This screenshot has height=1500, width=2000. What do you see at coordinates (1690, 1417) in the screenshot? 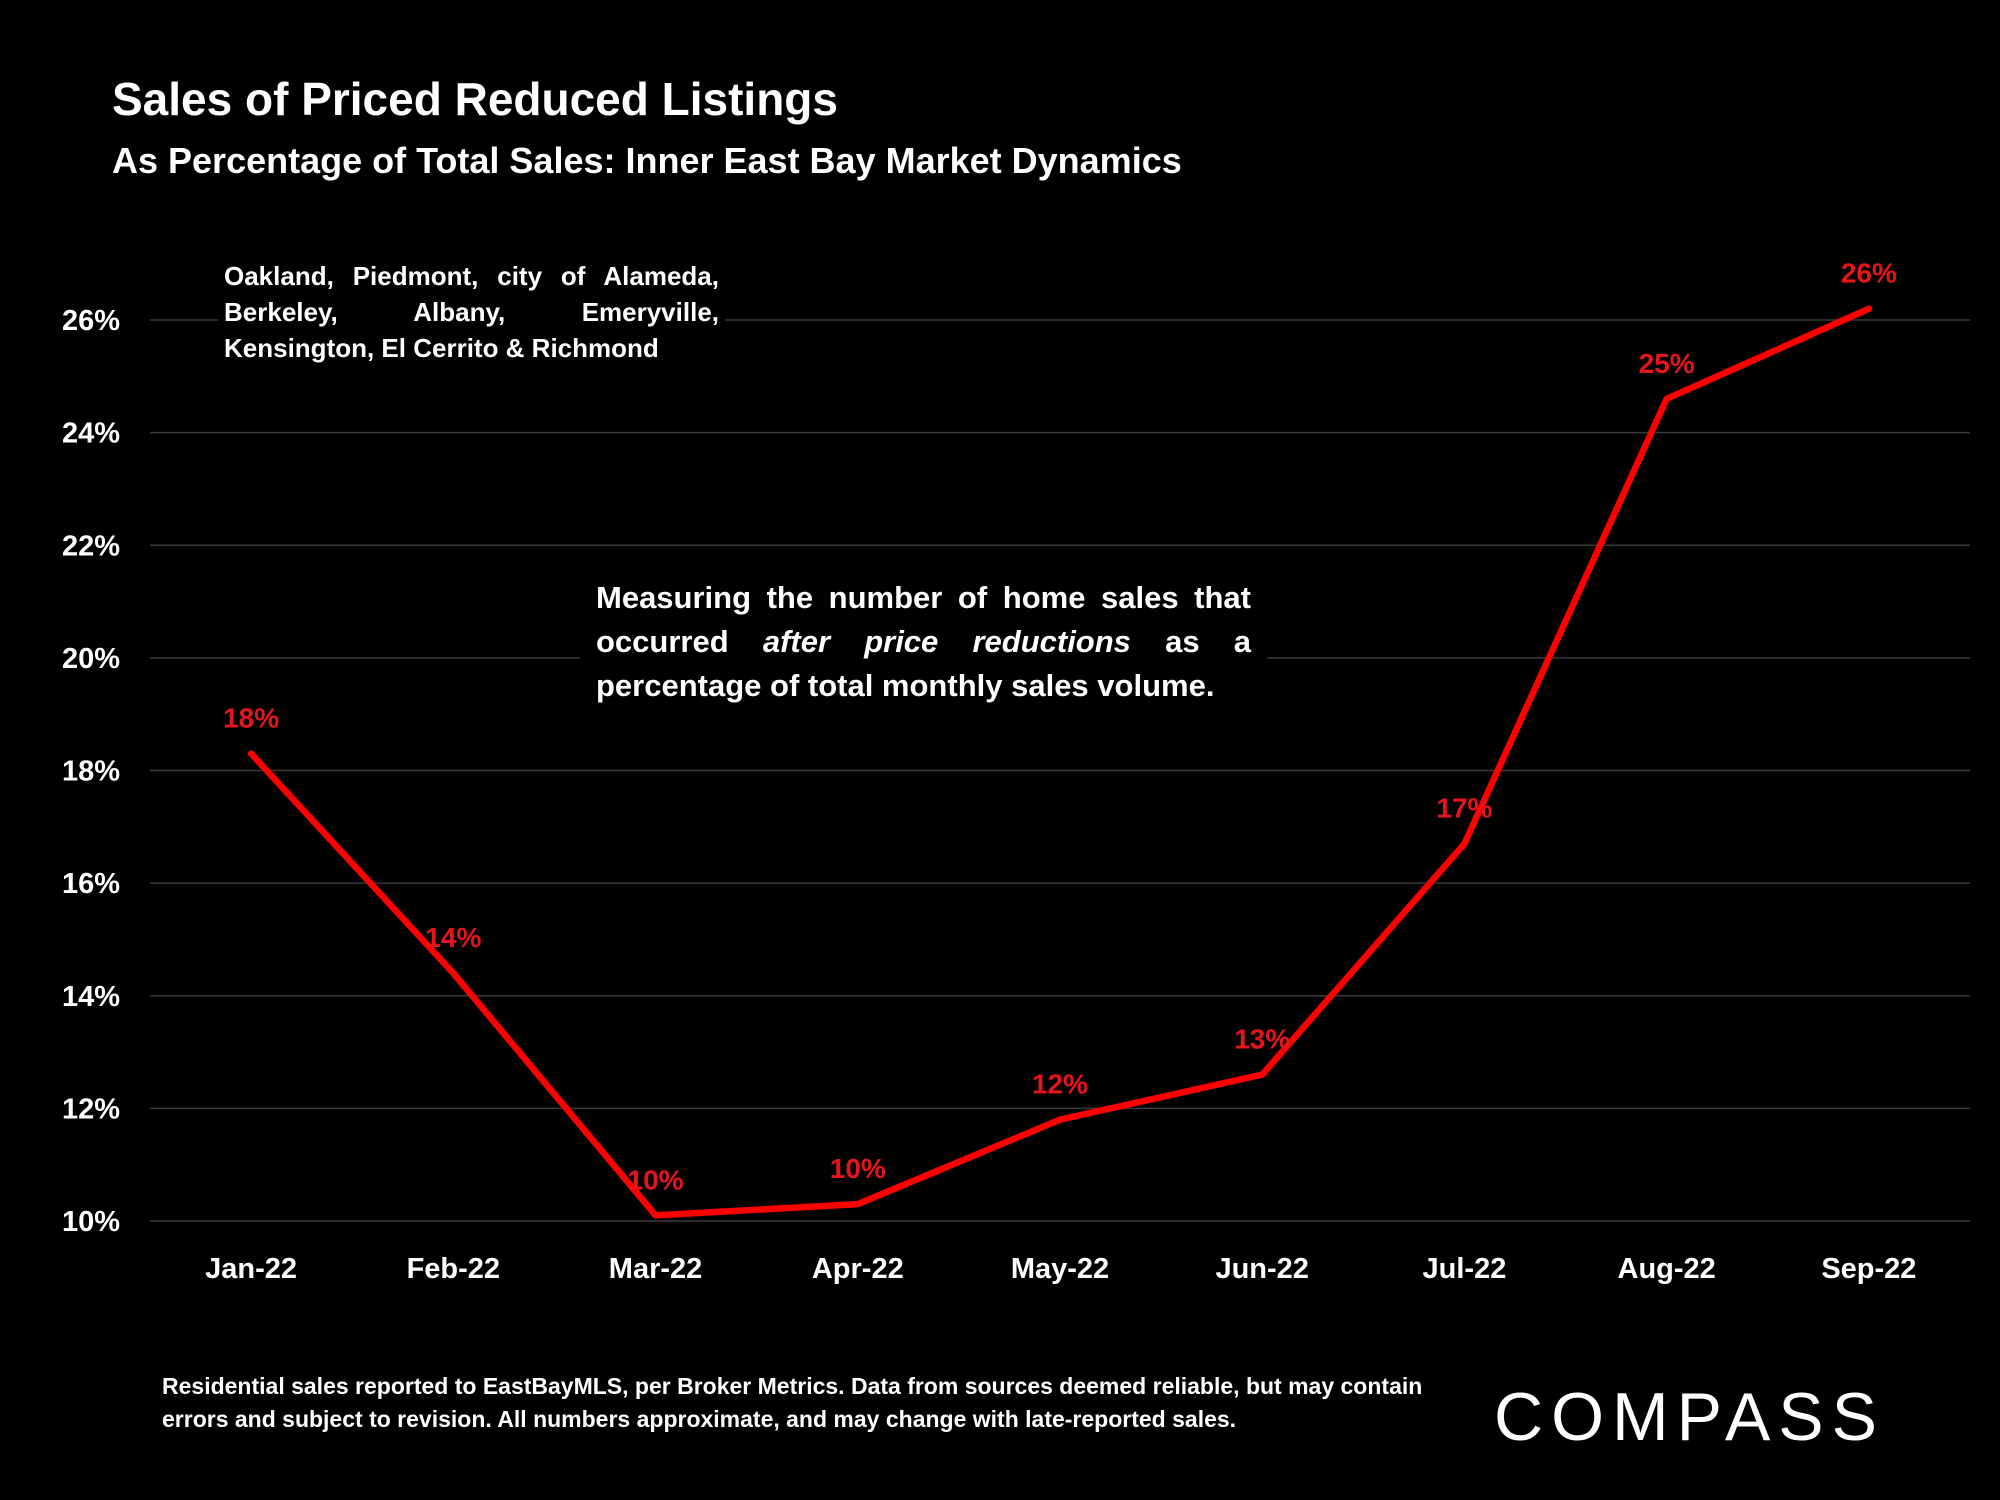
I see `compass-logo: COMPASS` at bounding box center [1690, 1417].